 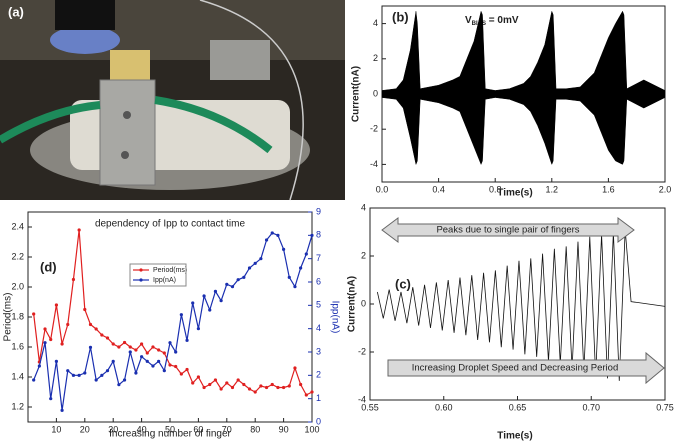 What do you see at coordinates (400, 16) in the screenshot?
I see `panel-label: (b)` at bounding box center [400, 16].